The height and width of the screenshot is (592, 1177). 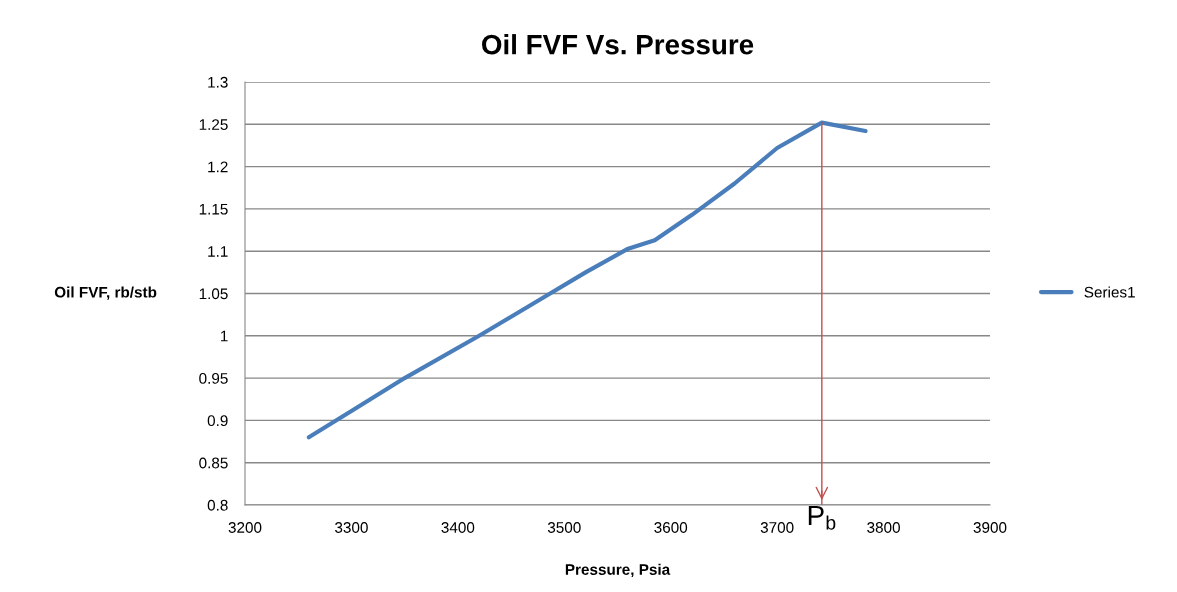 I want to click on x-axis-title: Pressure, Psia, so click(x=618, y=570).